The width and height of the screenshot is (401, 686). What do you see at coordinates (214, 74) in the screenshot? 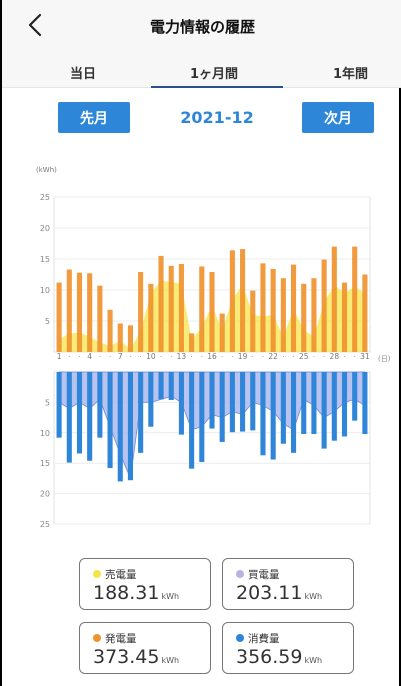
I see `tab-one-month: 1ヶ月間` at bounding box center [214, 74].